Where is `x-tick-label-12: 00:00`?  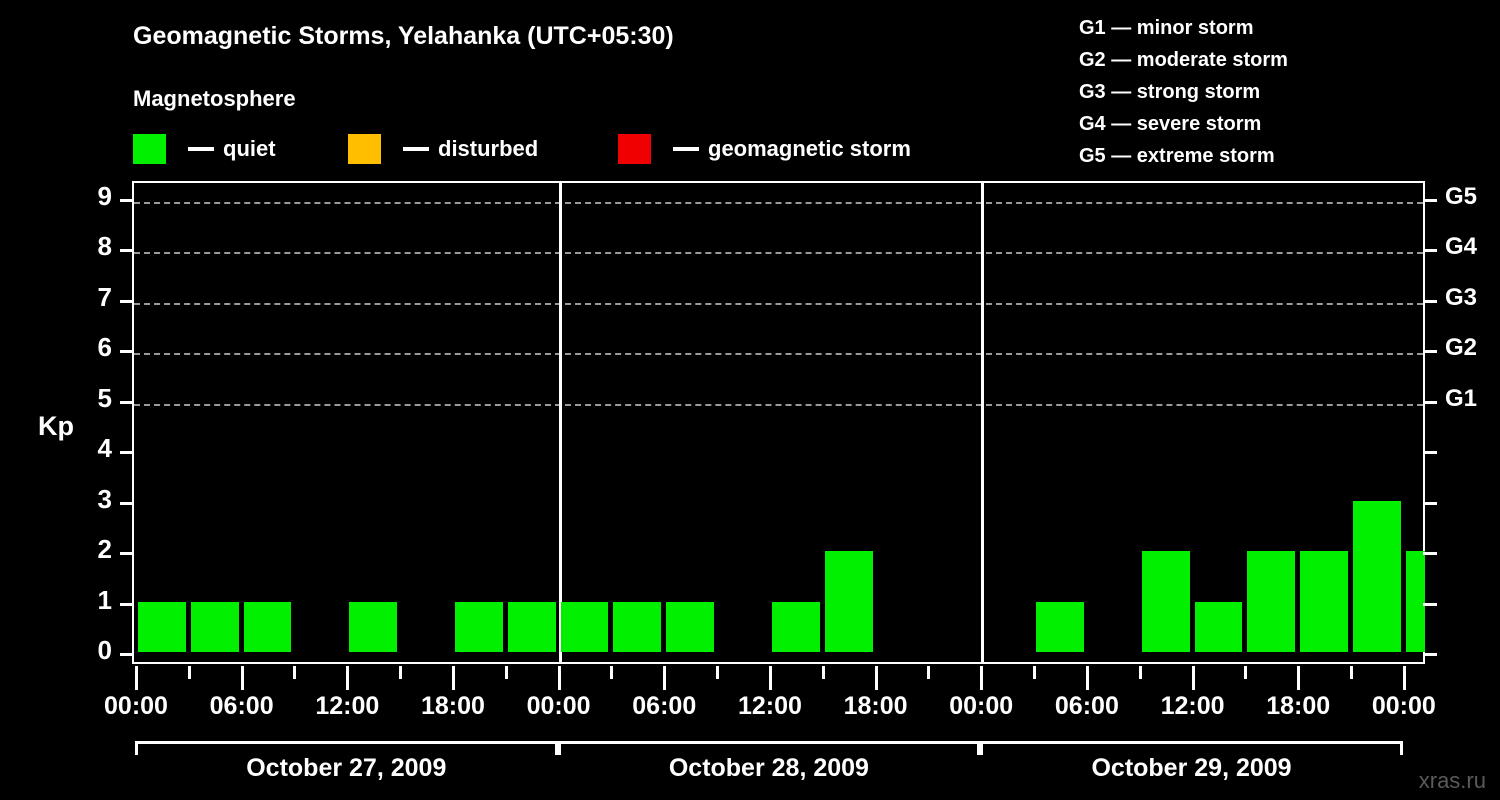 x-tick-label-12: 00:00 is located at coordinates (1403, 706).